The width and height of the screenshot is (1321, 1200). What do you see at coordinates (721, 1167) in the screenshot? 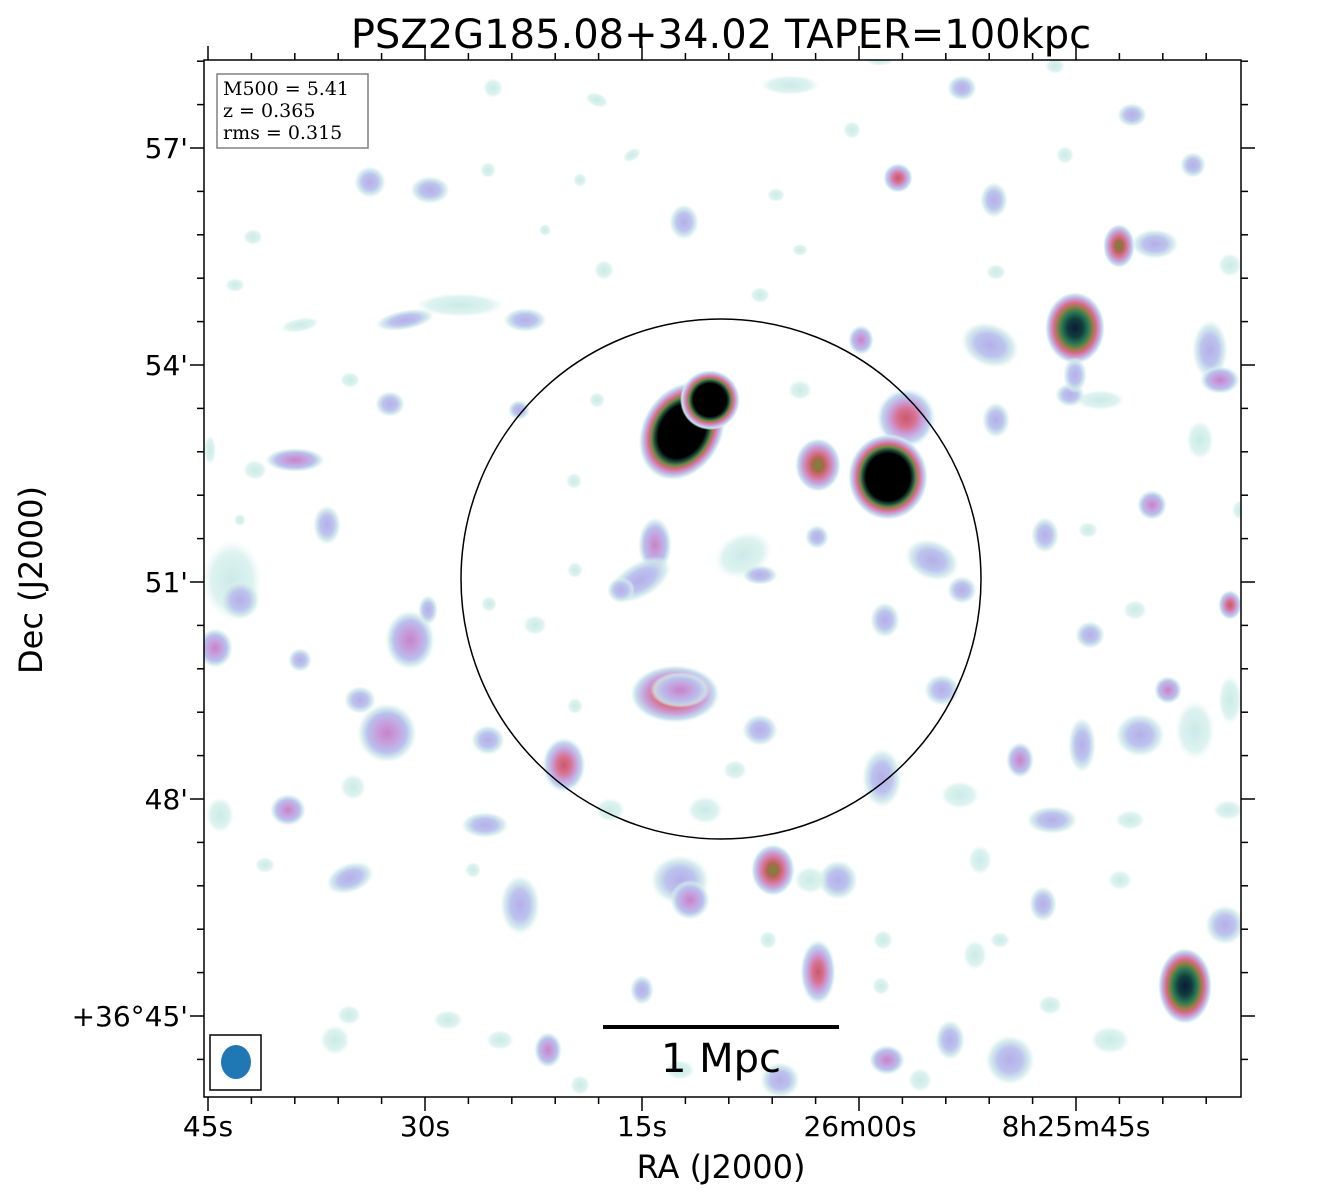
I see `x-axis-label: RA (J2000)` at bounding box center [721, 1167].